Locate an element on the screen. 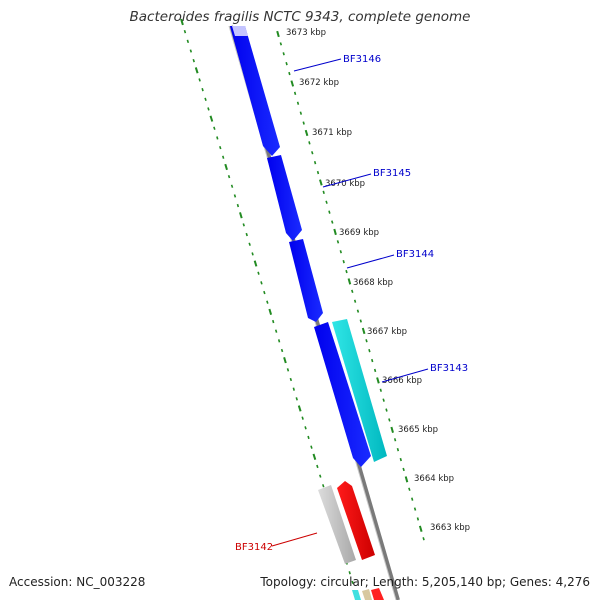  gene-label-bf3142: BF3142 is located at coordinates (254, 547).